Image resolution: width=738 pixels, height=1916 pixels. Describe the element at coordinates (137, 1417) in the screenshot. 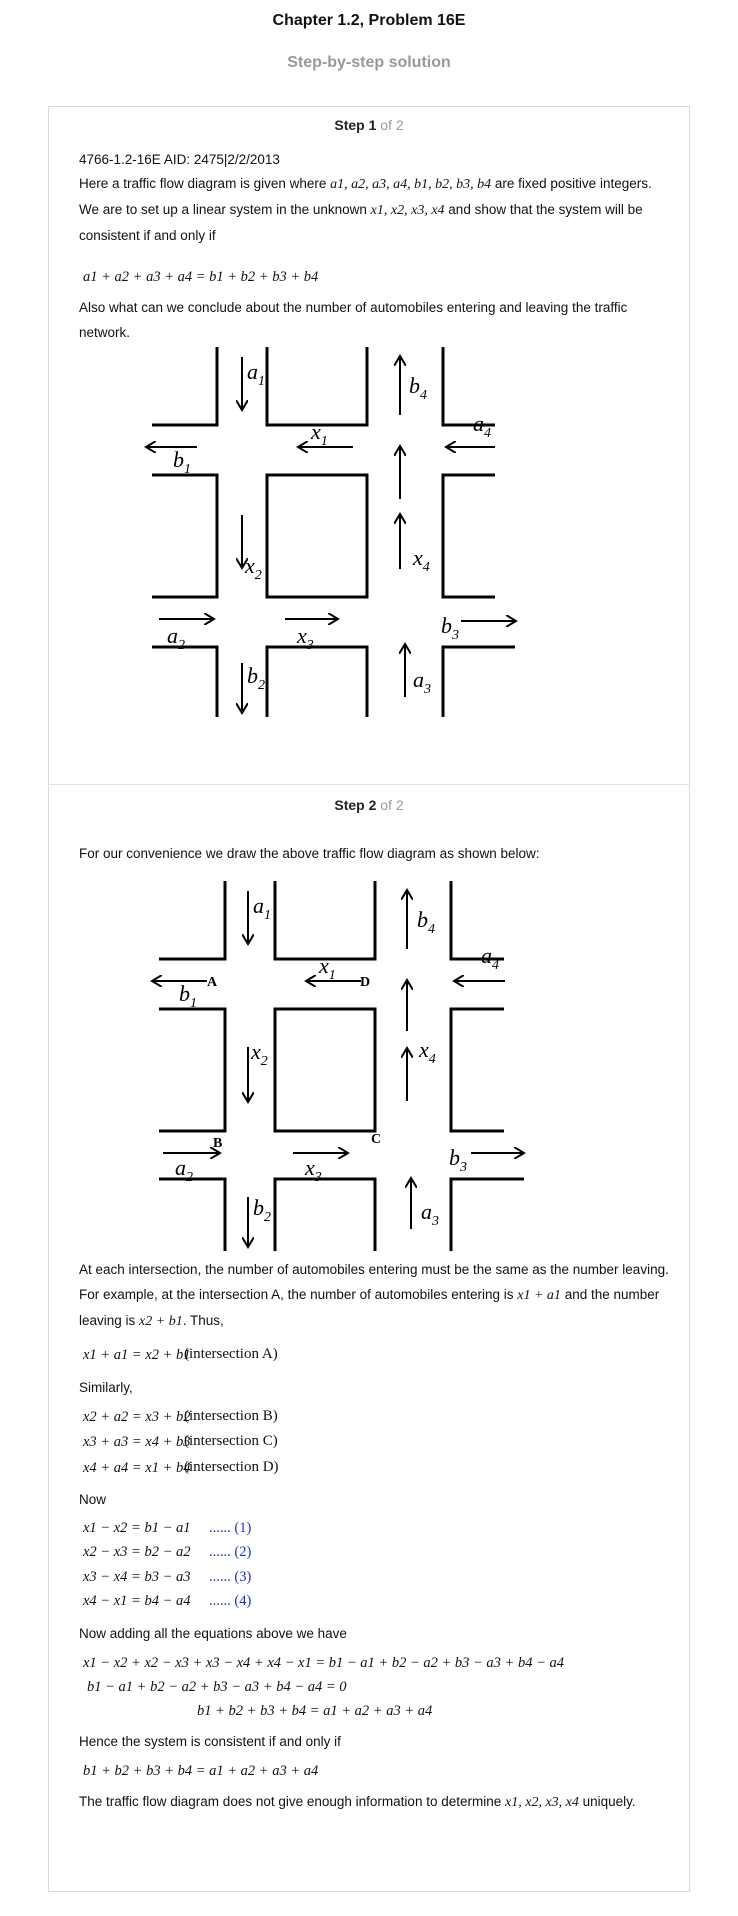

I see `equation-B: x2 + a2 = x3 + b2` at that location.